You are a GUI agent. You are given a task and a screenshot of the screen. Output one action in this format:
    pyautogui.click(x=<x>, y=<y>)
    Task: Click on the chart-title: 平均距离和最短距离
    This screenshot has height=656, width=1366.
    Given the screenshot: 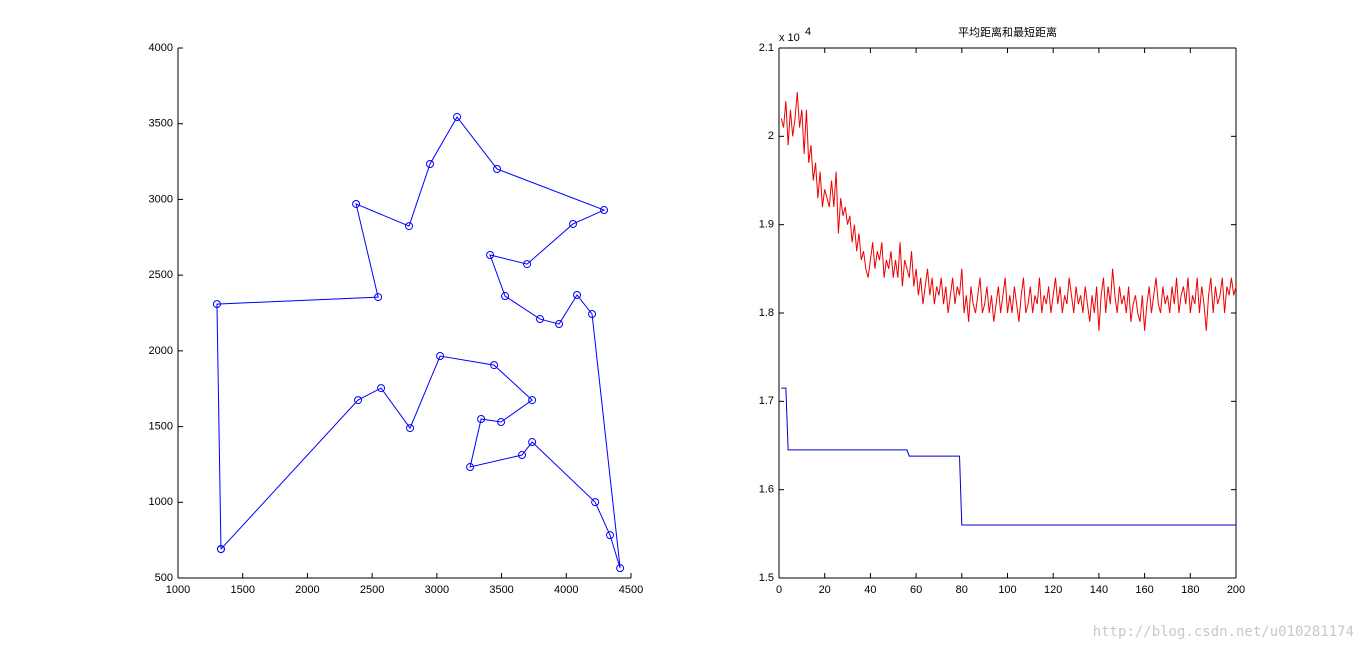 What is the action you would take?
    pyautogui.click(x=1007, y=32)
    